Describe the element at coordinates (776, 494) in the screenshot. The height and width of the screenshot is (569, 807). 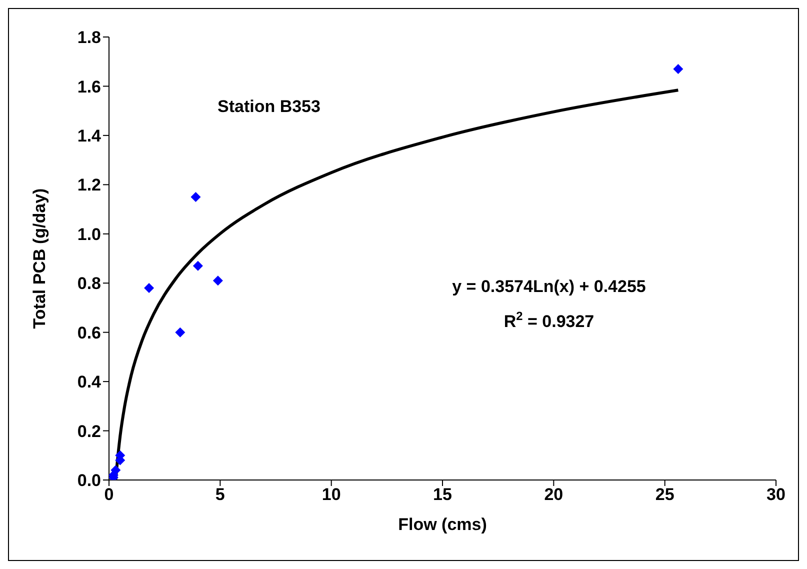
I see `x-tick-label: 30` at that location.